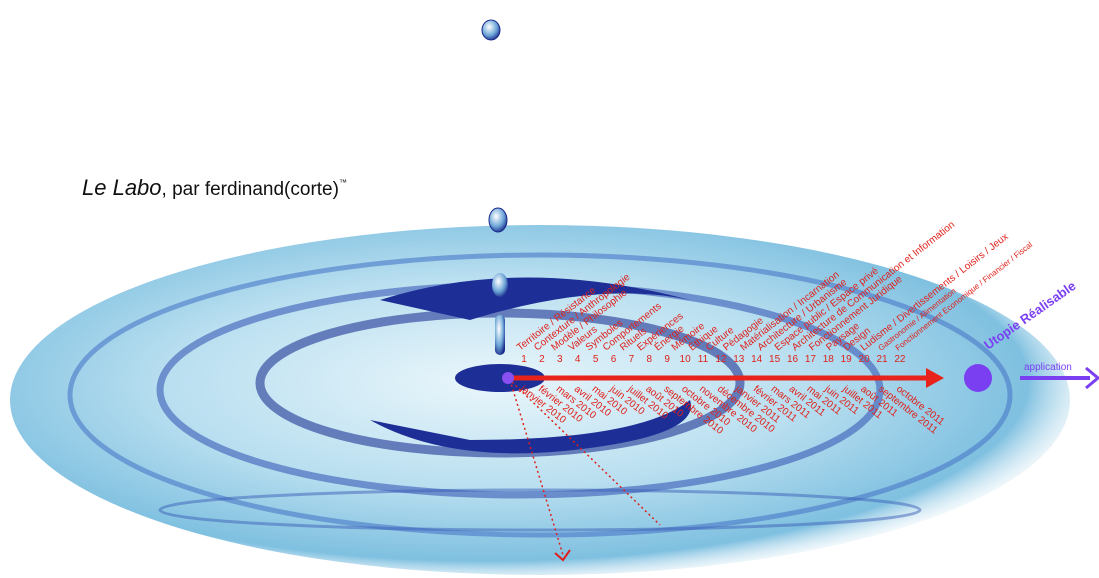 This screenshot has width=1099, height=578. What do you see at coordinates (739, 359) in the screenshot?
I see `step-number: 13` at bounding box center [739, 359].